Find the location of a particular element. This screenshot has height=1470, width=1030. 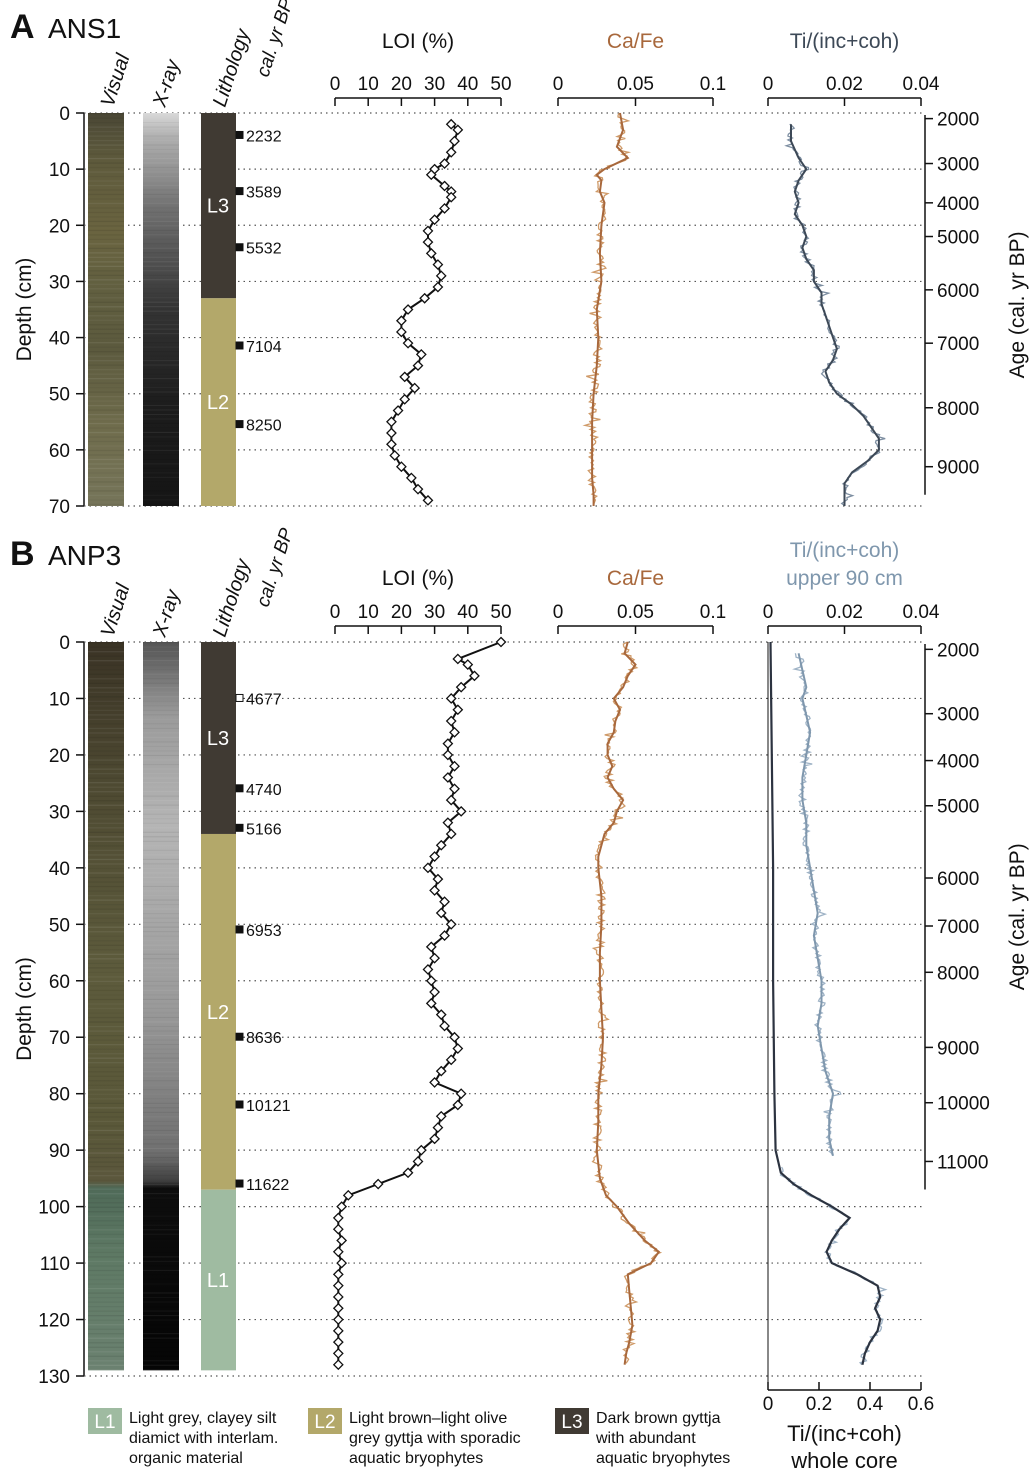

panel-a-date-marker is located at coordinates (239, 191).